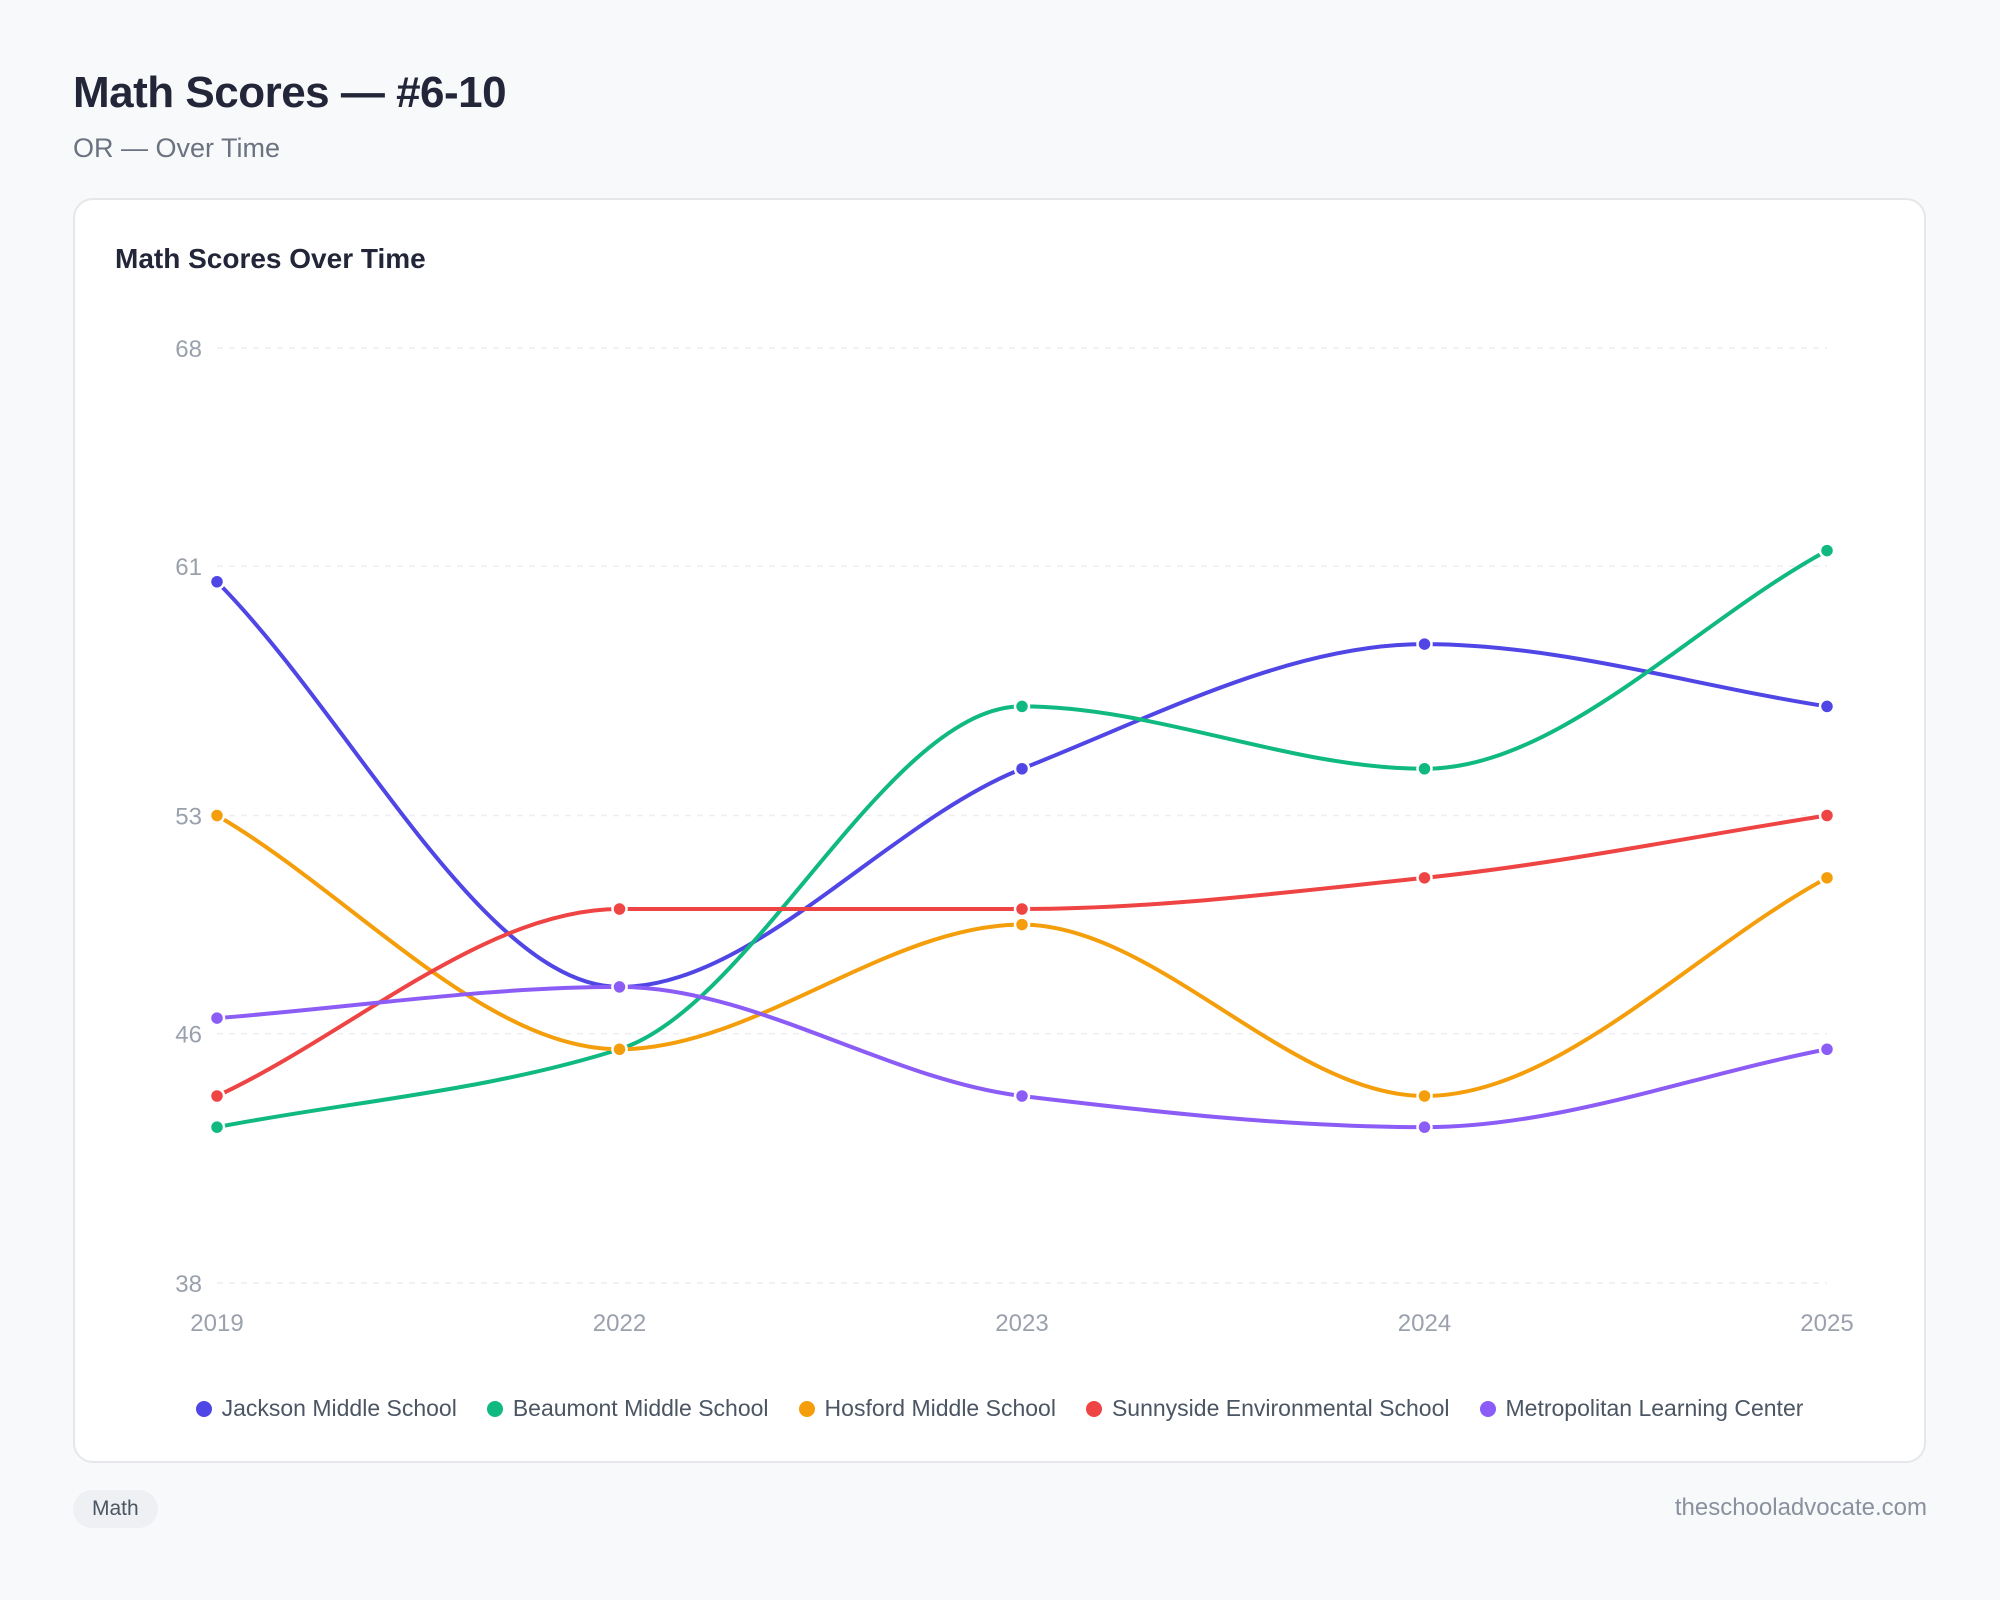 The width and height of the screenshot is (2000, 1600). Describe the element at coordinates (1654, 1408) in the screenshot. I see `legend-label: Metropolitan Learning Center` at that location.